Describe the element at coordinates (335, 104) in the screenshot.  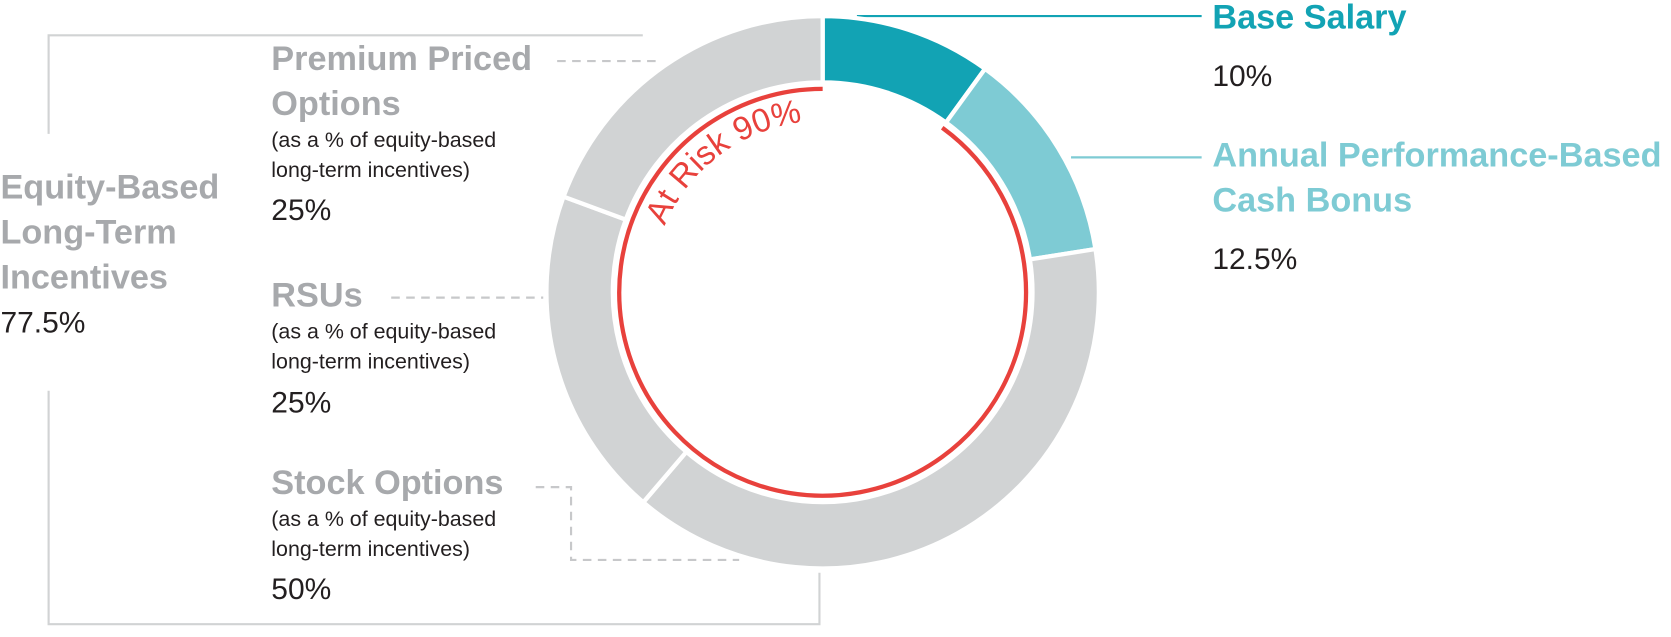
I see `segment-name: Options` at that location.